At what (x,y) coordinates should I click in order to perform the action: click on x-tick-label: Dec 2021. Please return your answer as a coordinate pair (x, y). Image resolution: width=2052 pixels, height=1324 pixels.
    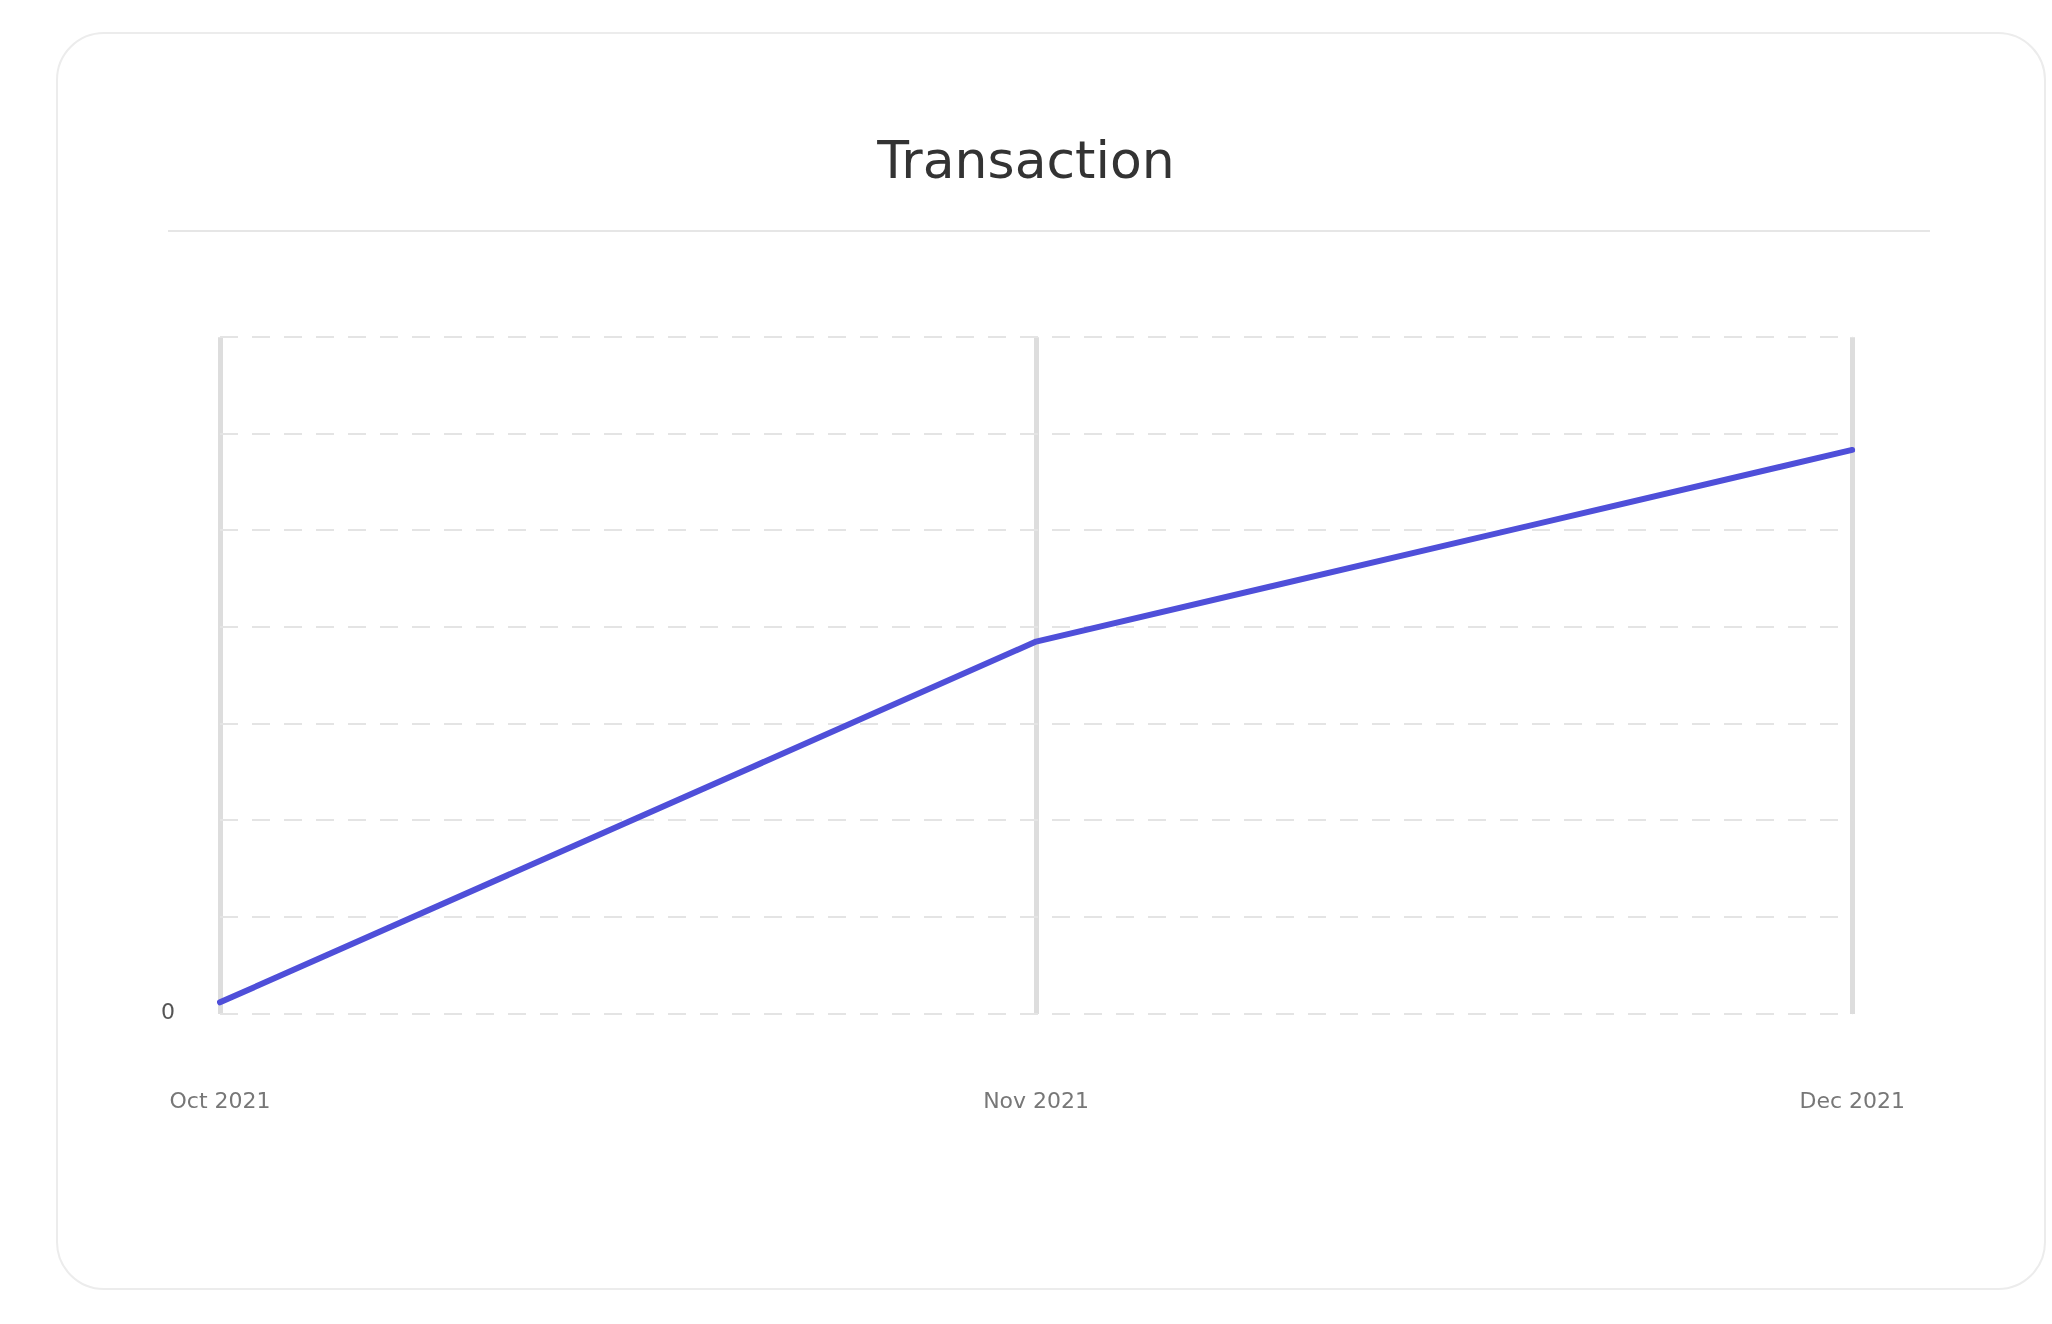
    Looking at the image, I should click on (1852, 1100).